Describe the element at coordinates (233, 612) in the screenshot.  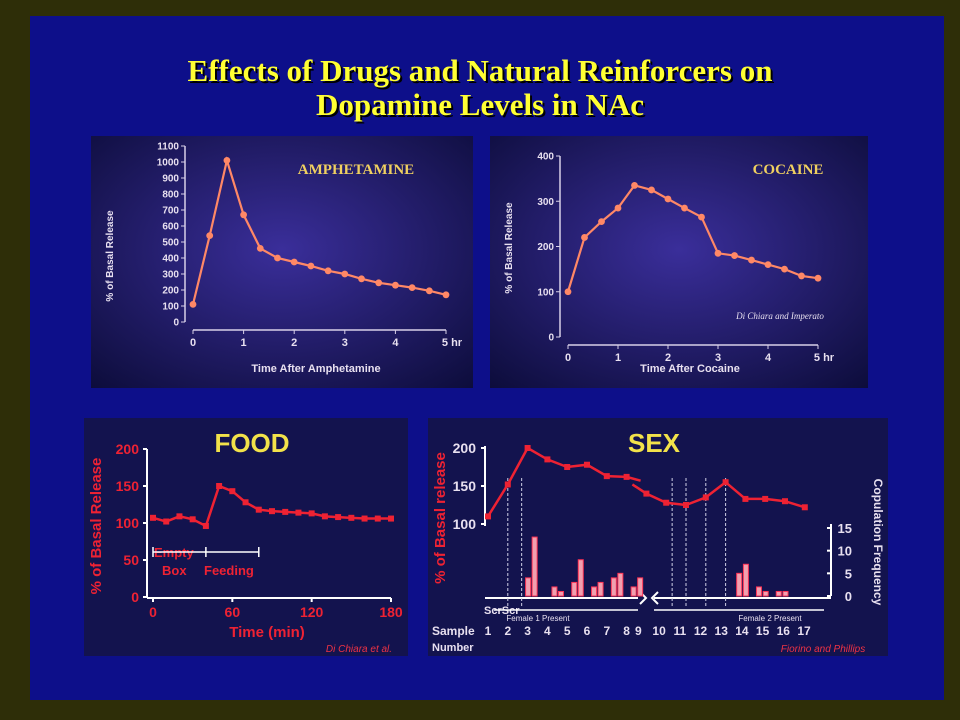
I see `food-x-tick-label: 60` at that location.